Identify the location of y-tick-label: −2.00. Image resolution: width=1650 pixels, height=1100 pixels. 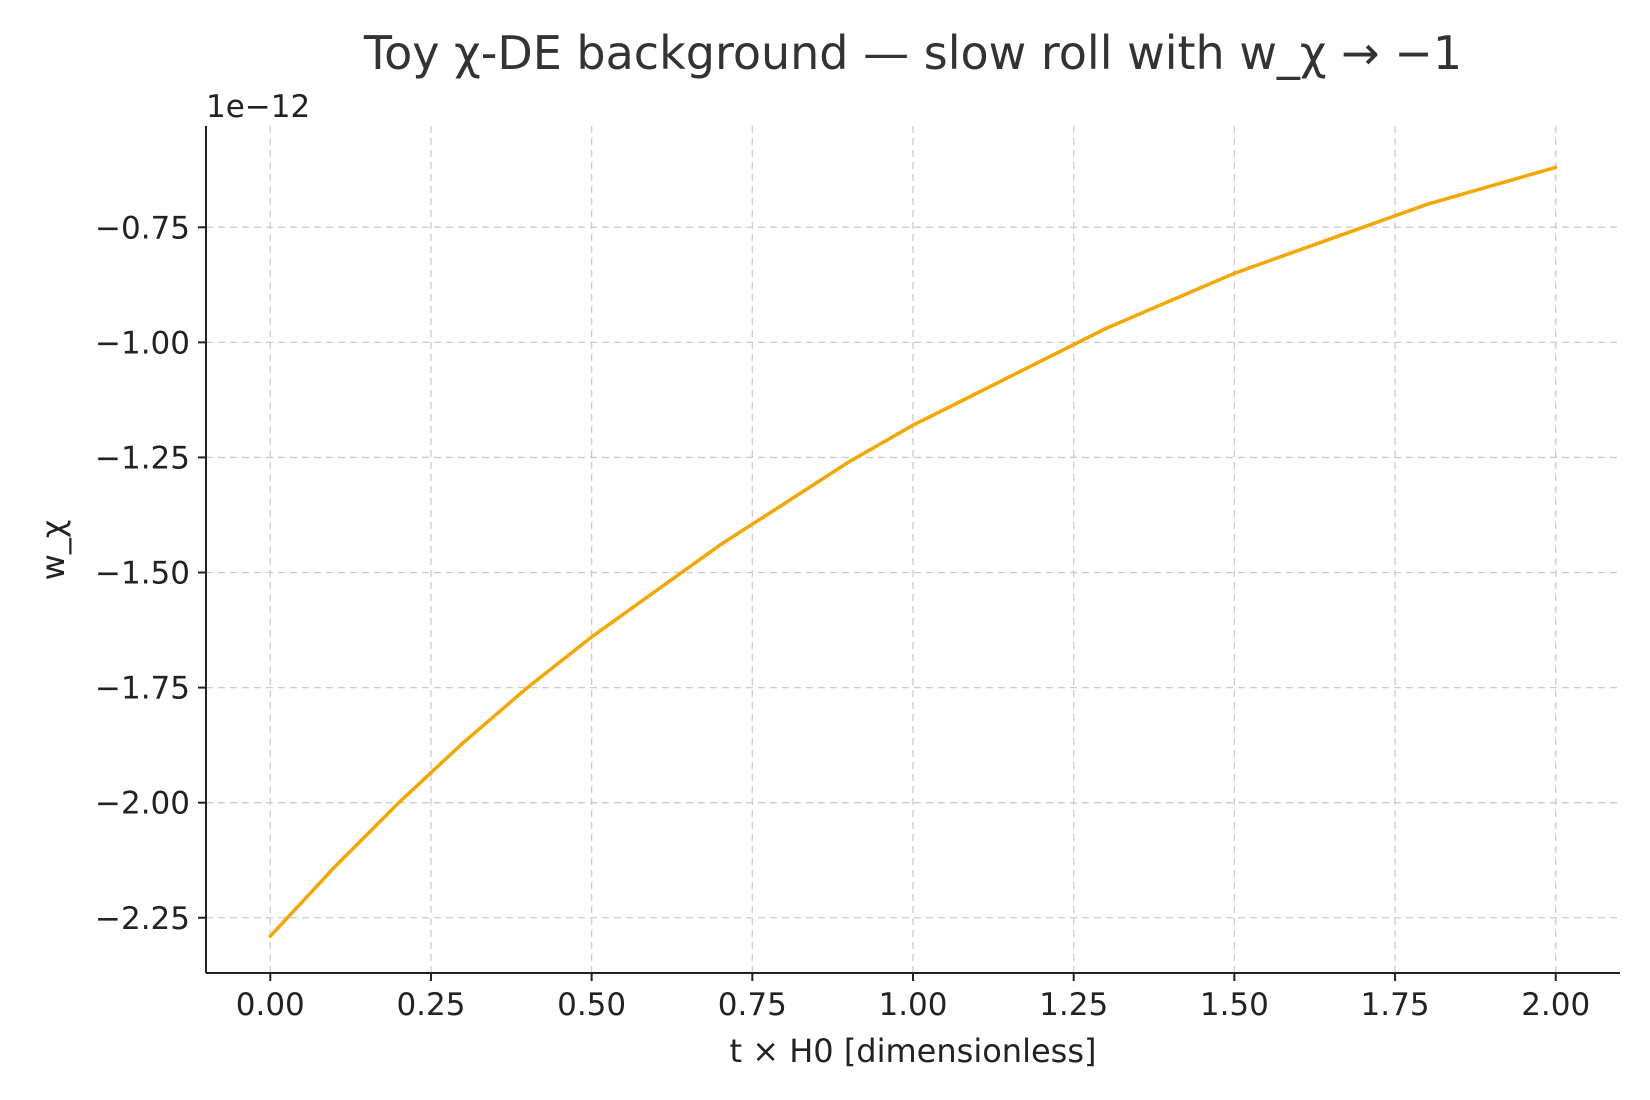
(142, 804).